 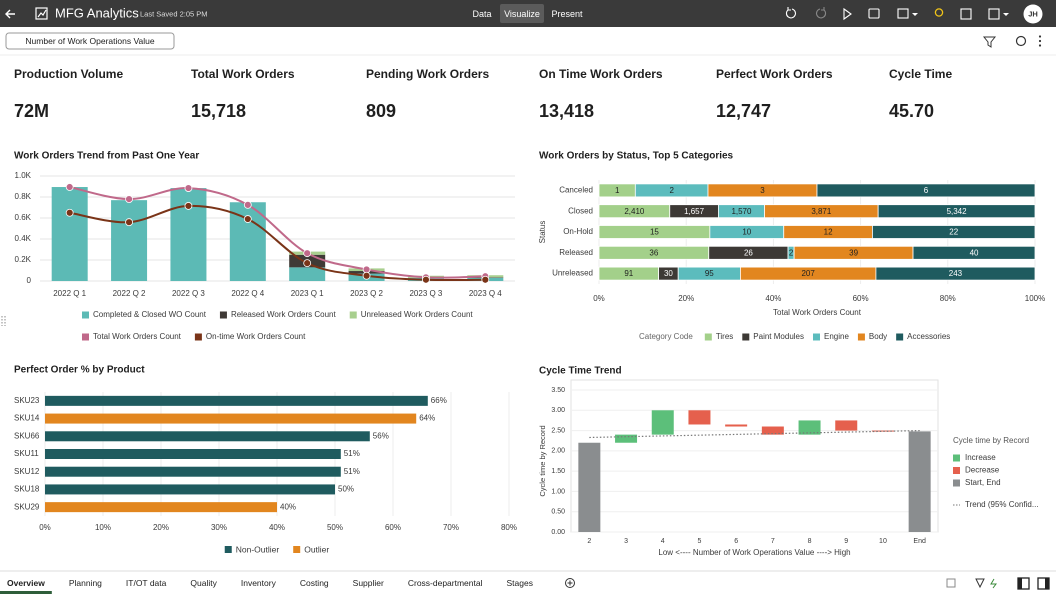 I want to click on page-tab: Cross-departmental, so click(x=445, y=583).